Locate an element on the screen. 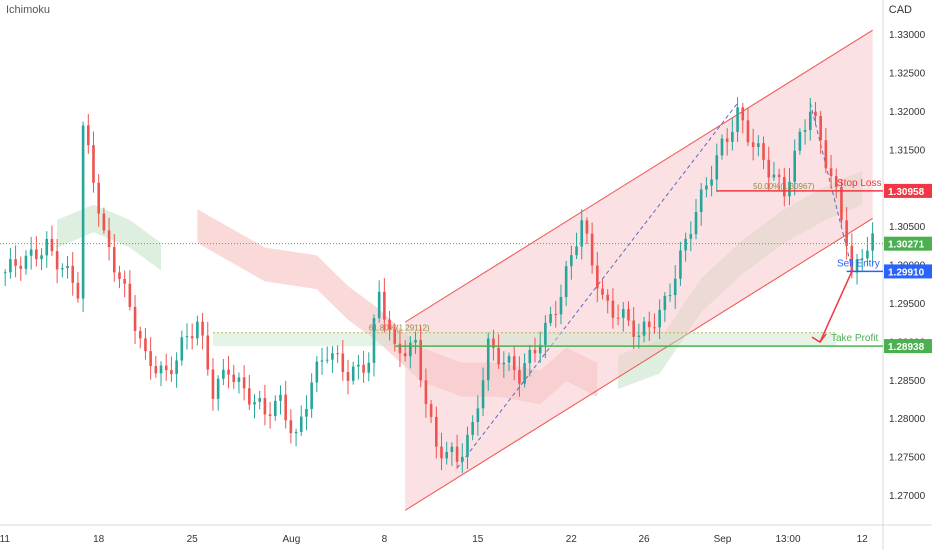 This screenshot has height=550, width=932. stop-loss-text: Stop Loss is located at coordinates (859, 183).